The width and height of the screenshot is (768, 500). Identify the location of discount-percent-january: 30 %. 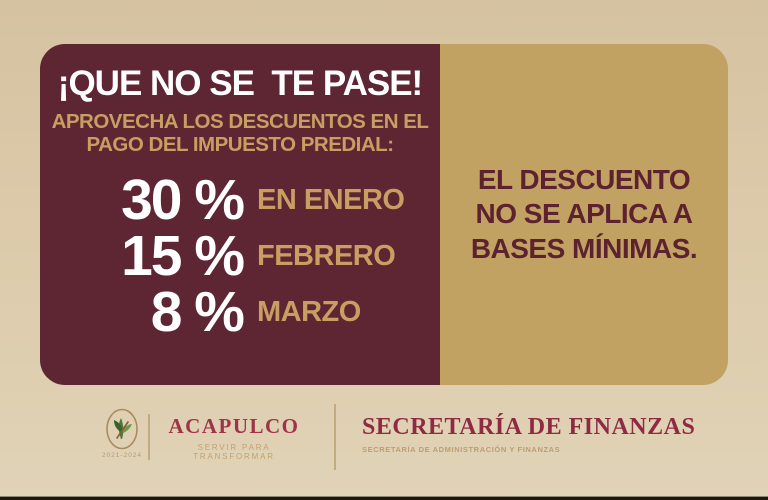
(183, 200).